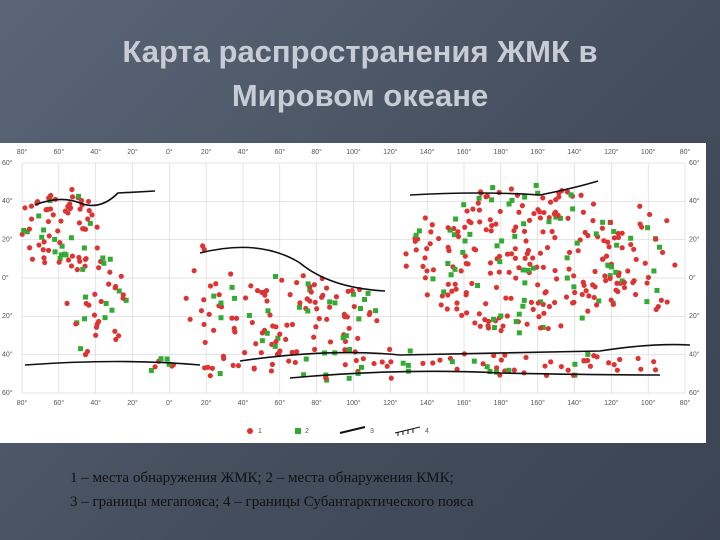 Image resolution: width=720 pixels, height=540 pixels. What do you see at coordinates (360, 51) in the screenshot?
I see `title: Карта распространения ЖМК в` at bounding box center [360, 51].